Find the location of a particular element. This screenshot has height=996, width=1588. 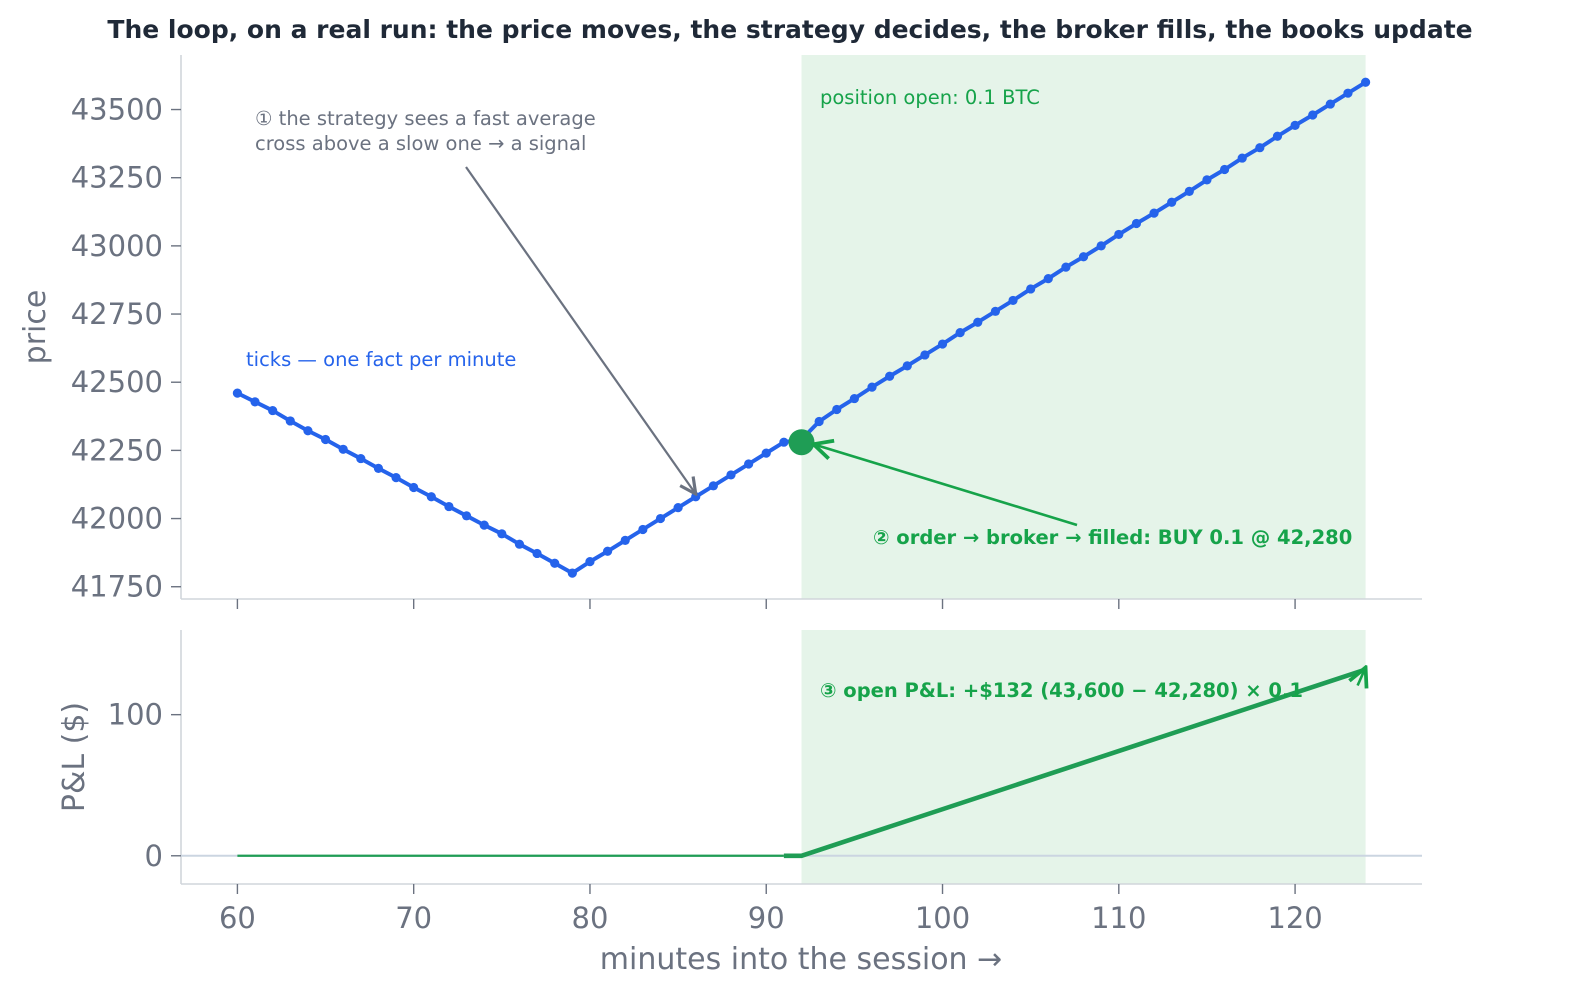

position-open-annotation: position open: 0.1 BTC is located at coordinates (930, 97).